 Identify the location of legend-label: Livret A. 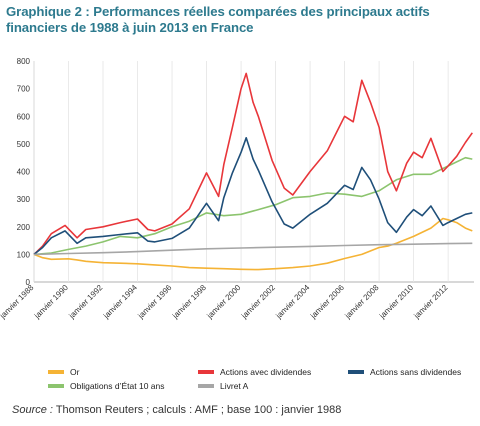
(234, 386).